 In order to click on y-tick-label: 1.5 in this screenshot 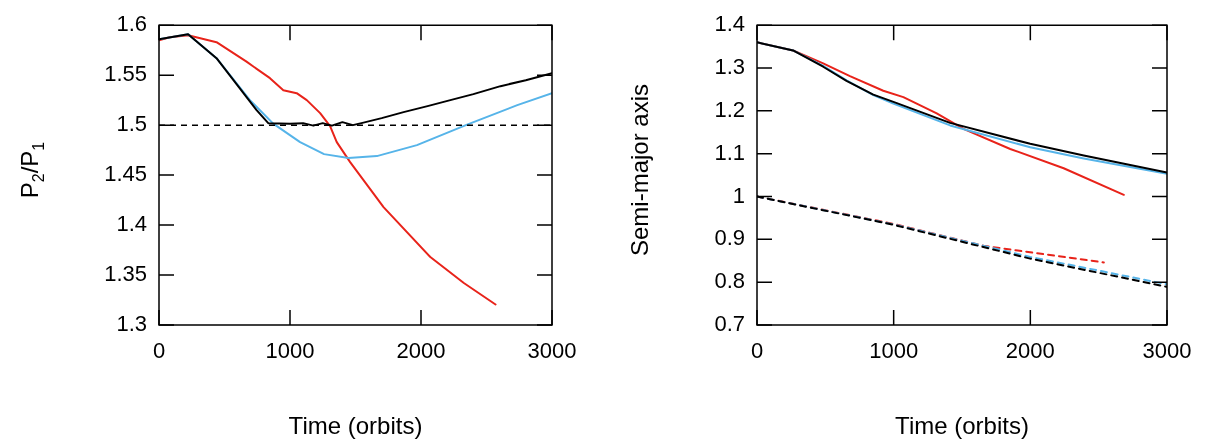, I will do `click(131, 124)`.